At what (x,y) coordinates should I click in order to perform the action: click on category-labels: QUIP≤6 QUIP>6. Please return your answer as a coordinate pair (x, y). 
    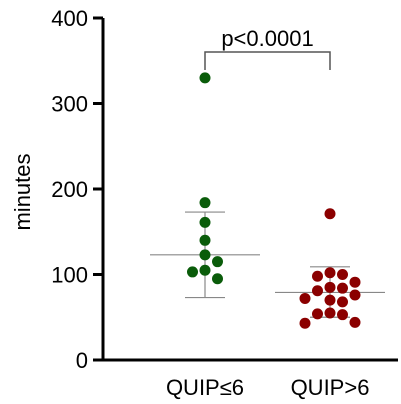
    Looking at the image, I should click on (267, 387).